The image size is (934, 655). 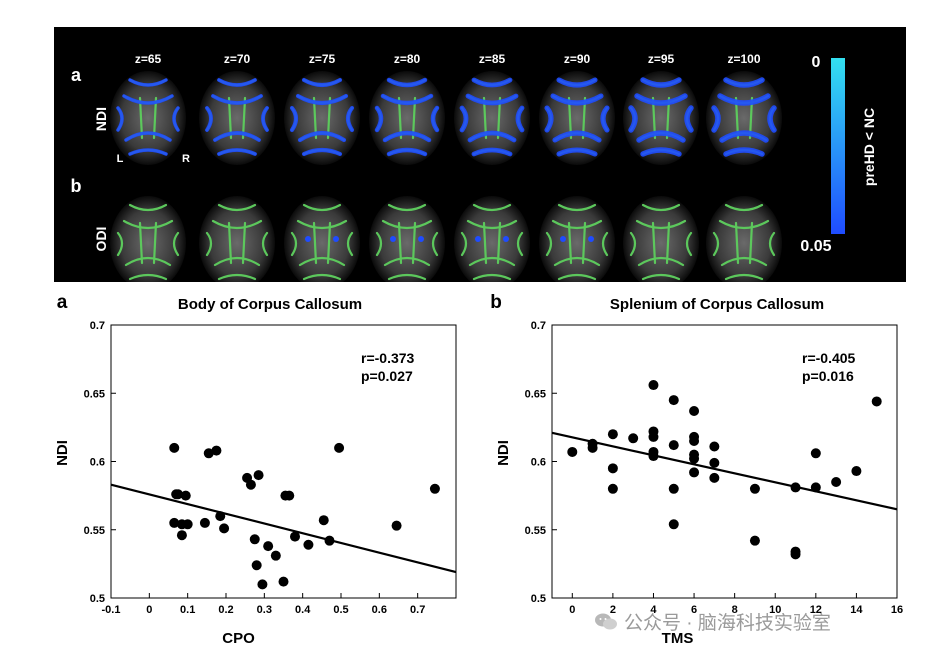 What do you see at coordinates (661, 59) in the screenshot?
I see `slice-label: z=95` at bounding box center [661, 59].